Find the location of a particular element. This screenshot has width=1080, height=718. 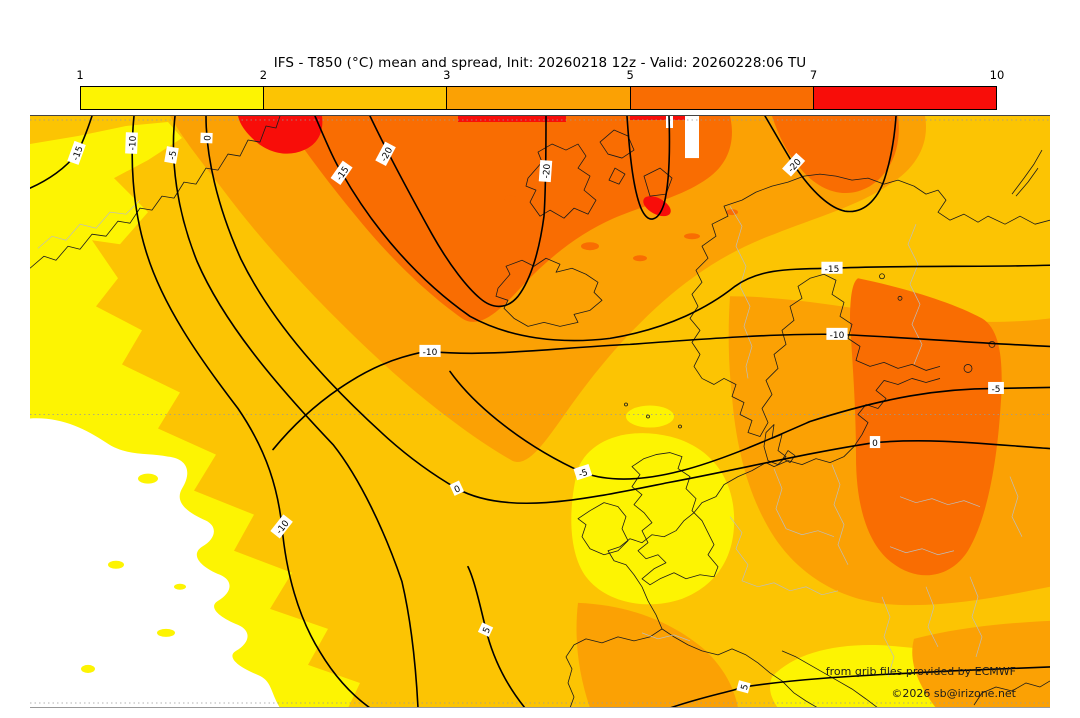

contour-minus5-north is located at coordinates (749, 425).